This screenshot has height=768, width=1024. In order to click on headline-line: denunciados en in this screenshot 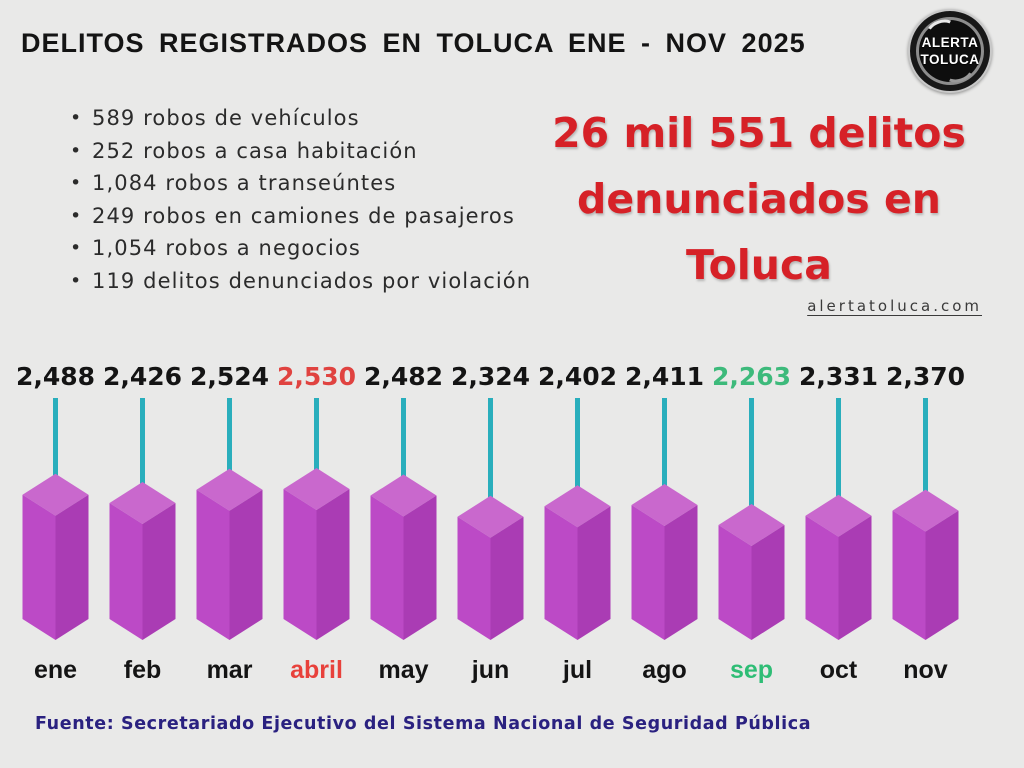, I will do `click(759, 199)`.